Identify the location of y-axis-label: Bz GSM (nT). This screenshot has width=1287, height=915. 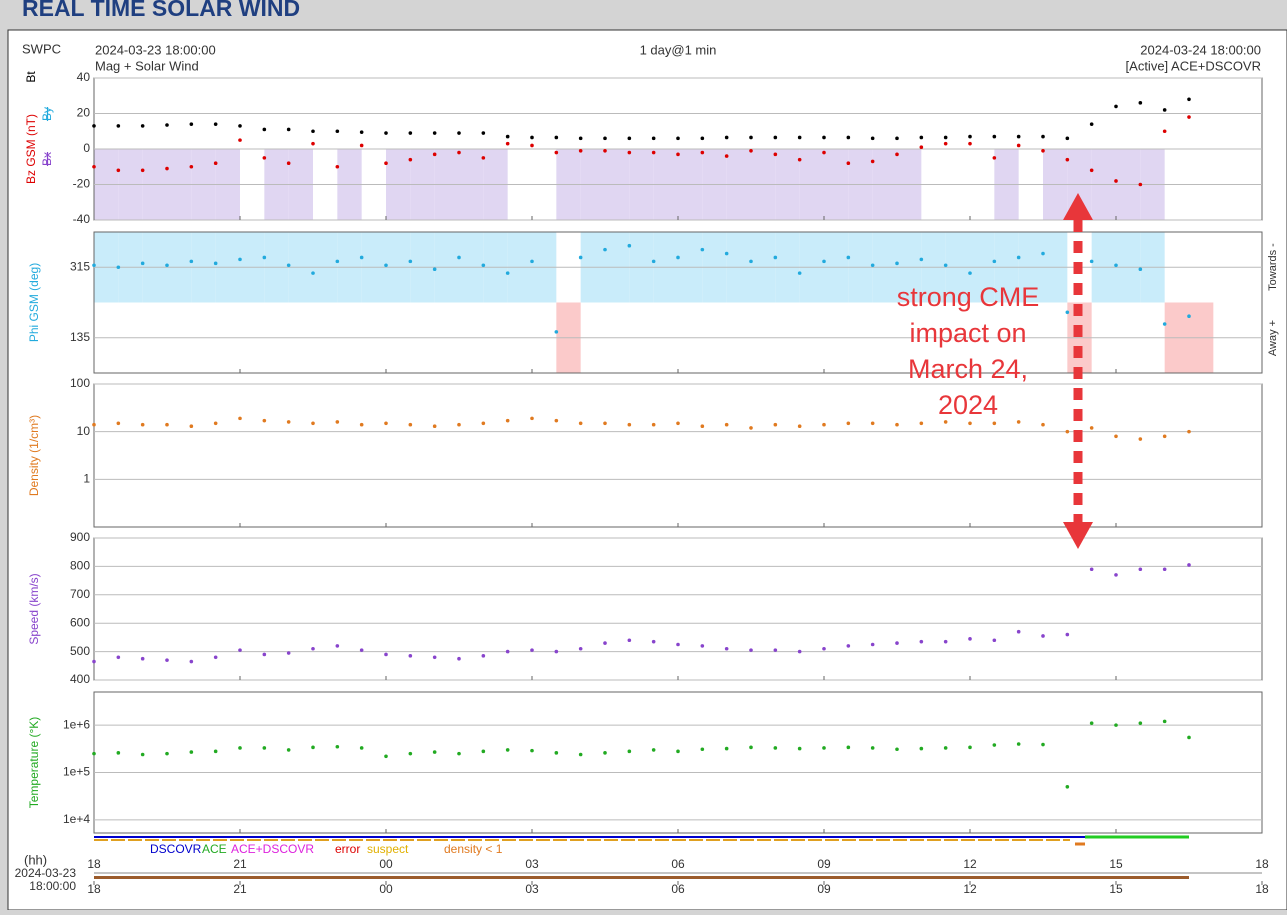
(31, 149).